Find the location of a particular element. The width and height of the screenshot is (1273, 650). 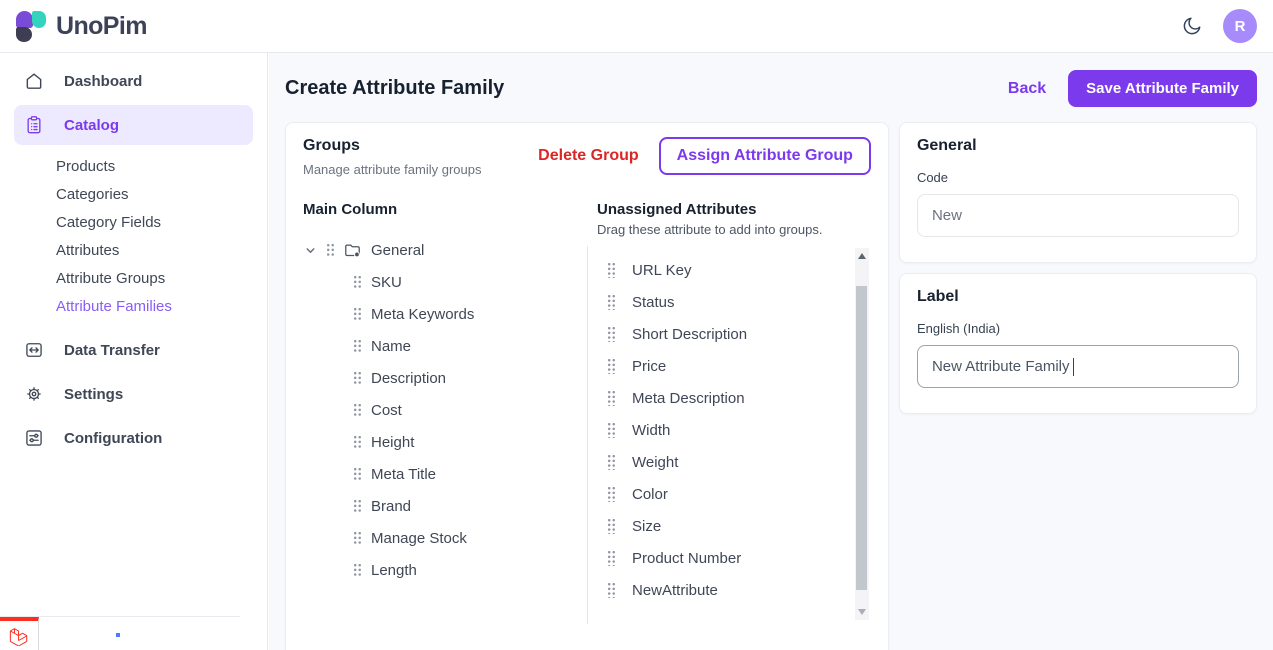

unassigned-attribute-row: Size is located at coordinates (726, 526).